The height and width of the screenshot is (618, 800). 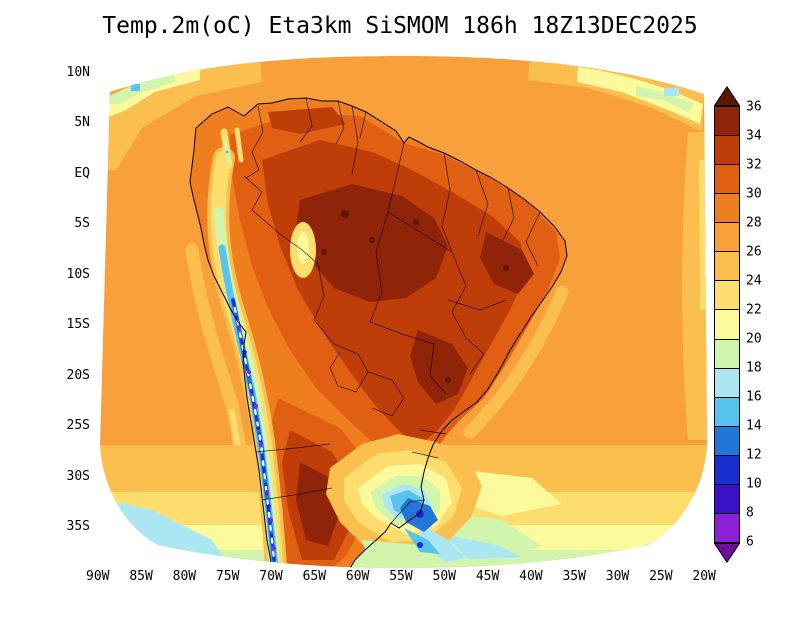 What do you see at coordinates (82, 173) in the screenshot?
I see `lat-tick-label: EQ` at bounding box center [82, 173].